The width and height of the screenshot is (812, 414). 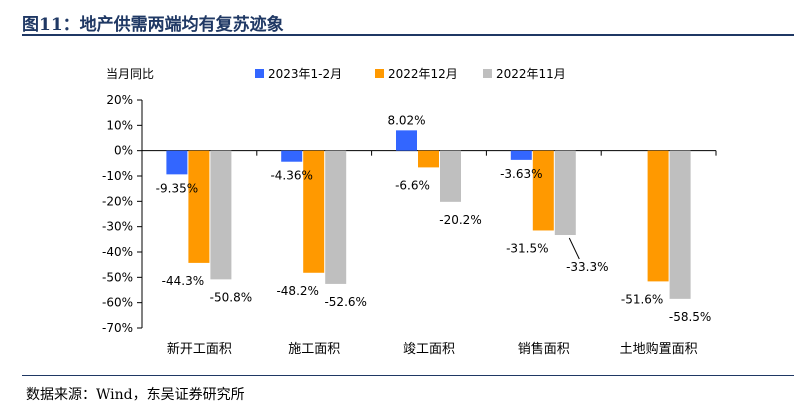 I want to click on footer-divider, so click(x=408, y=375).